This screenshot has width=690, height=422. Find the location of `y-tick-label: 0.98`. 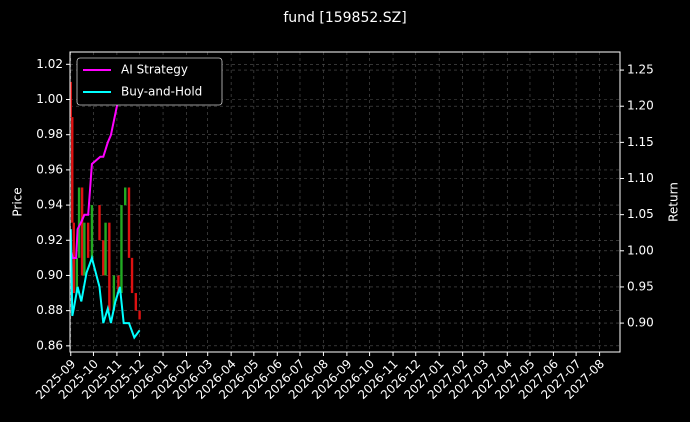

y-tick-label: 0.98 is located at coordinates (49, 134).